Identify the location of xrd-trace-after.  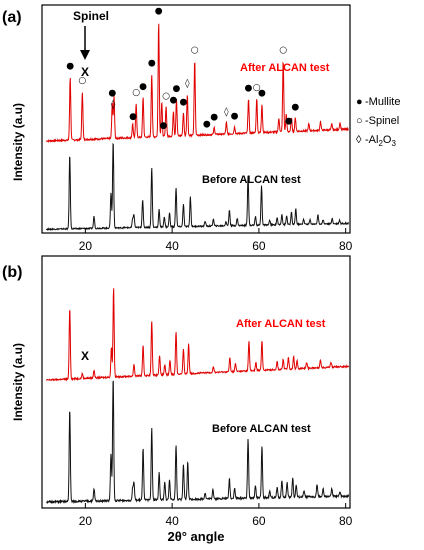
(197, 335).